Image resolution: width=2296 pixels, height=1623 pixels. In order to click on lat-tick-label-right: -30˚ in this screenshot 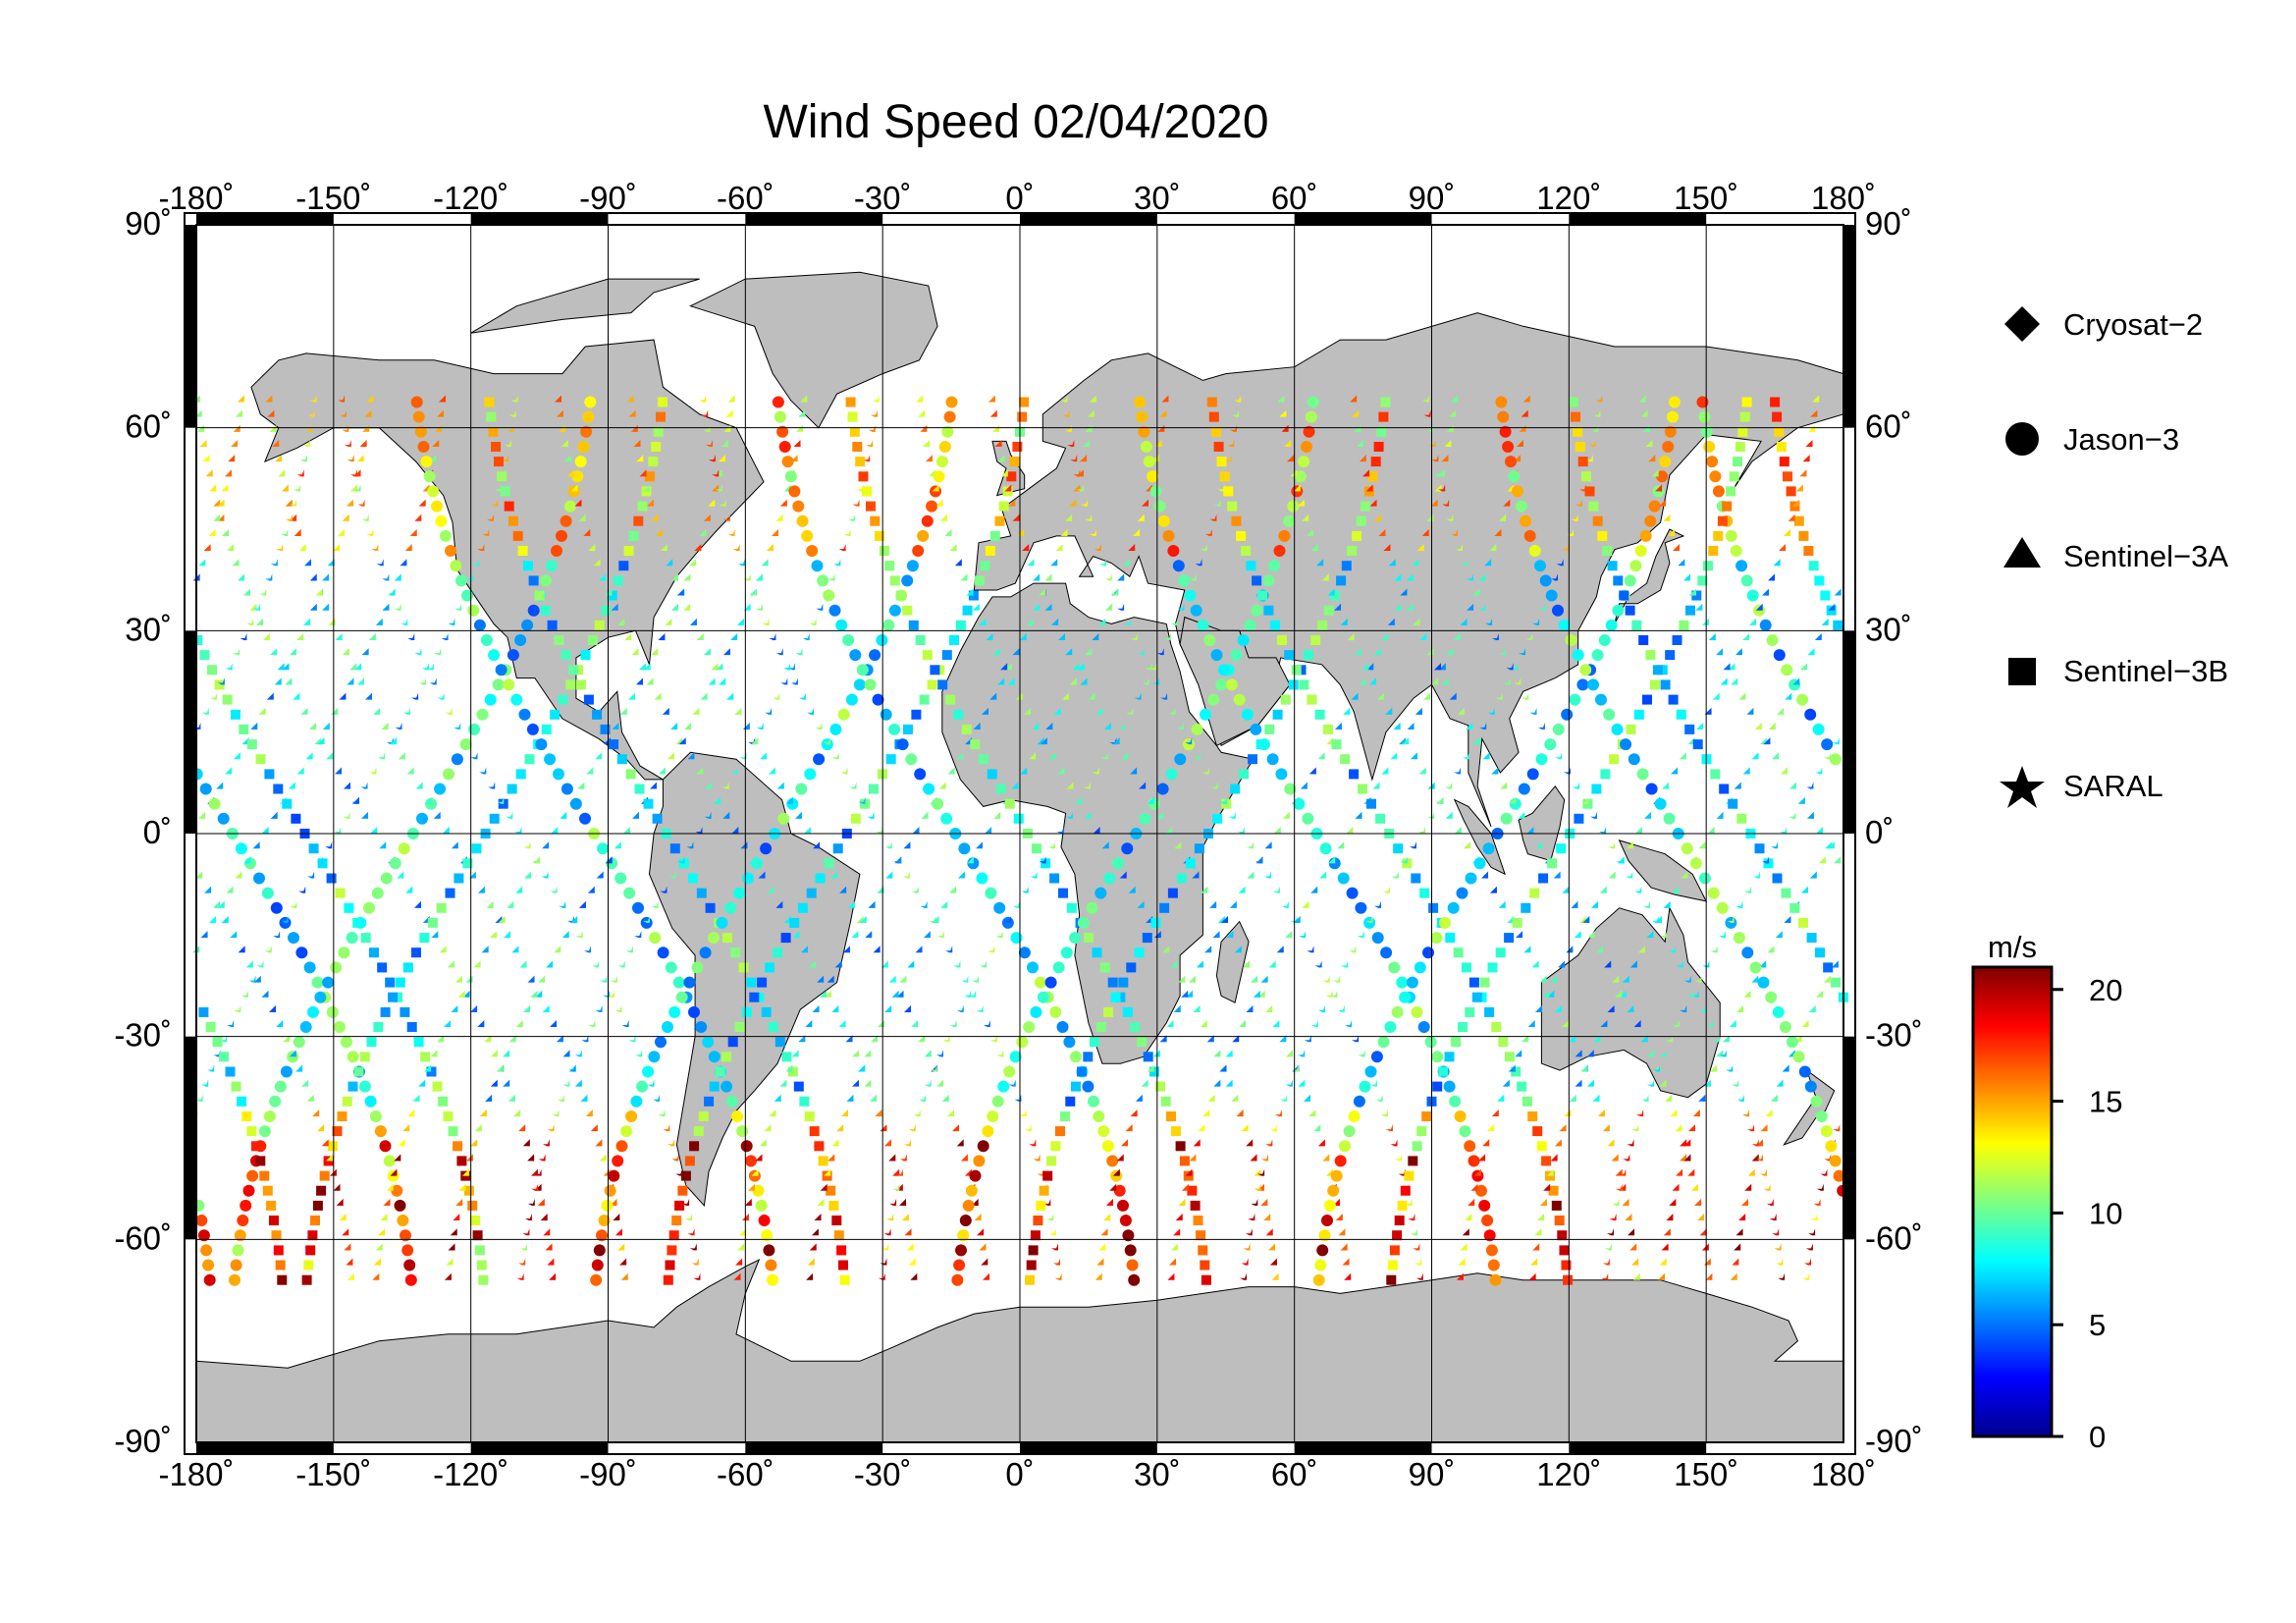, I will do `click(1894, 1035)`.